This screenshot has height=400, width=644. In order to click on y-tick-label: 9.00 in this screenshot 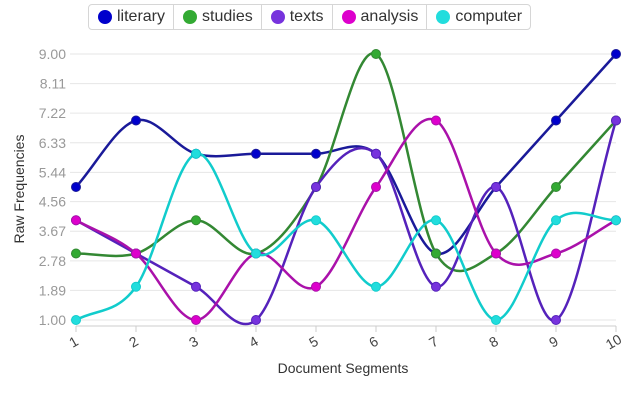, I will do `click(52, 54)`.